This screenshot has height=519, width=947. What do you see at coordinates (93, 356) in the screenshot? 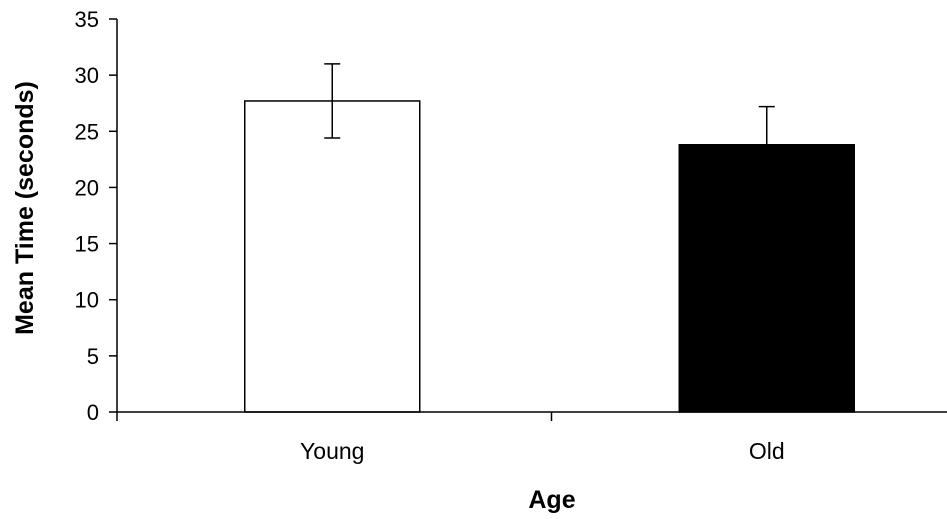
I see `y-tick-label: 5` at bounding box center [93, 356].